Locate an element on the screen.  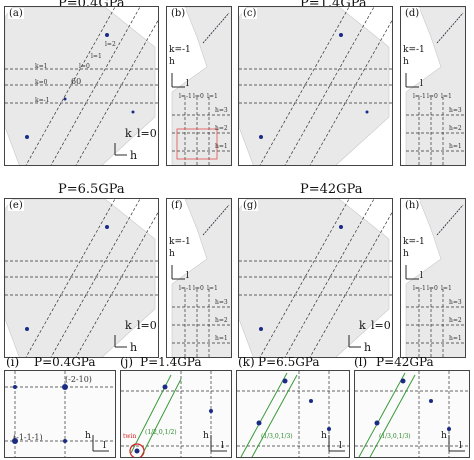
panel-e-plot is located at coordinates (81, 278).